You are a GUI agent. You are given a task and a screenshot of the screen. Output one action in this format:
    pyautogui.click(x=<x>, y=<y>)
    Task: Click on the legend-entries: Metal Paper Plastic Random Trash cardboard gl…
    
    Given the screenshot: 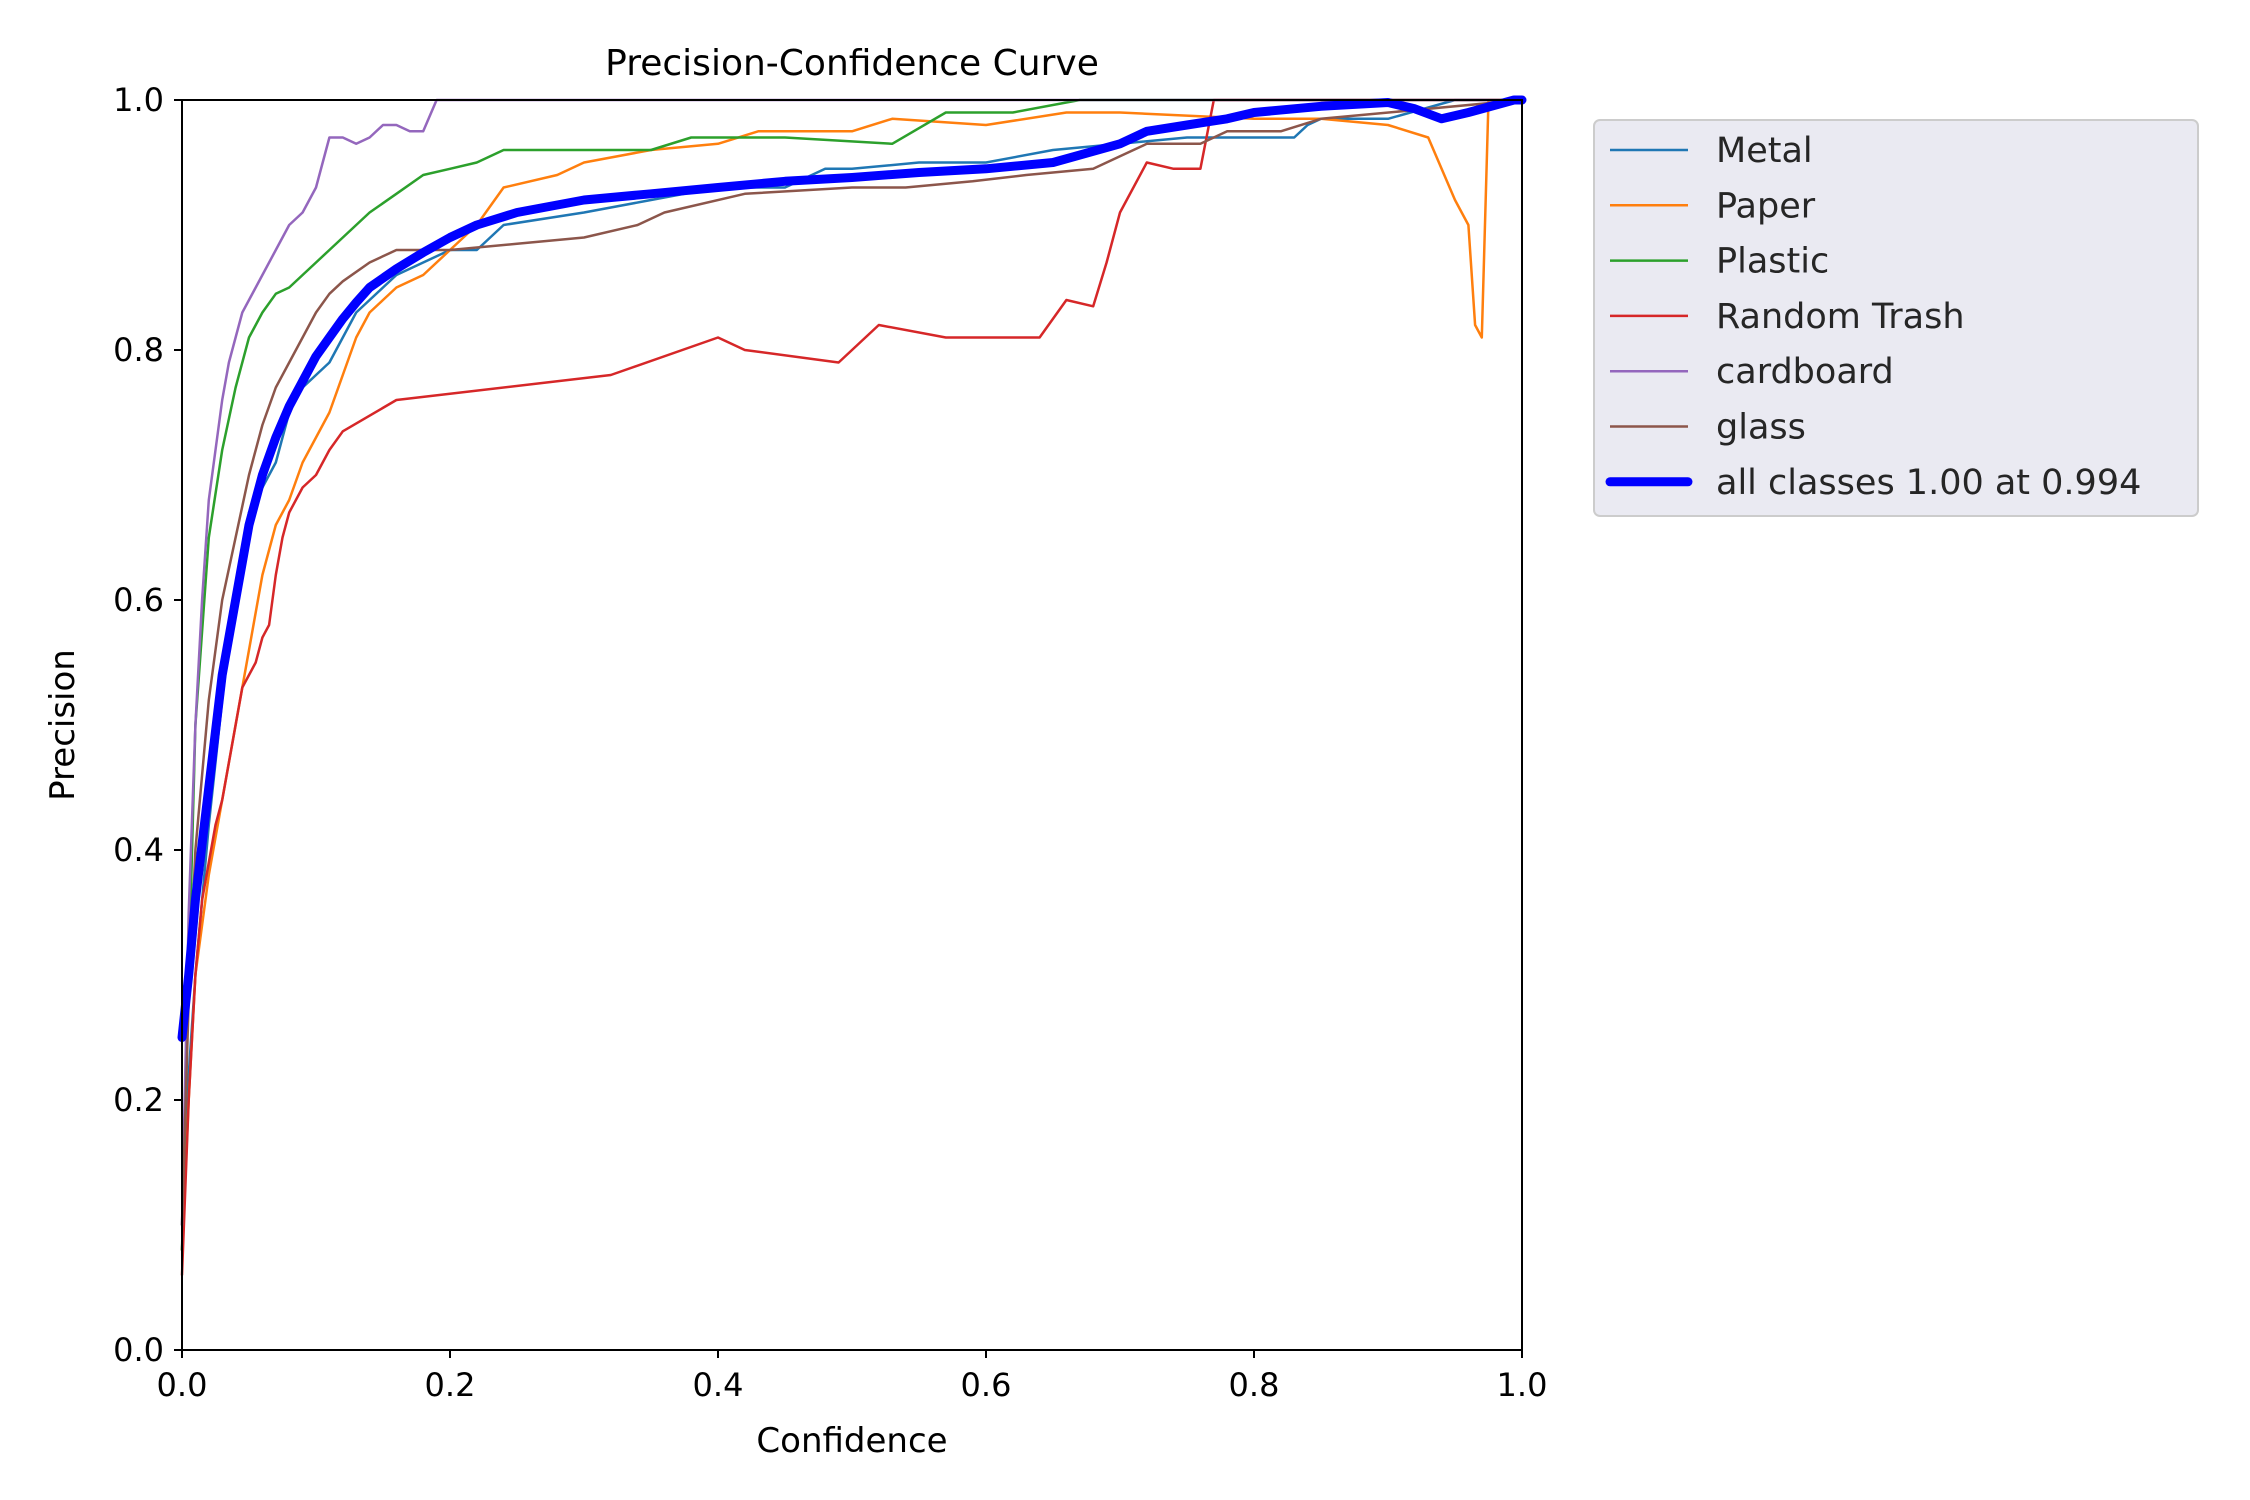 What is the action you would take?
    pyautogui.click(x=1873, y=317)
    